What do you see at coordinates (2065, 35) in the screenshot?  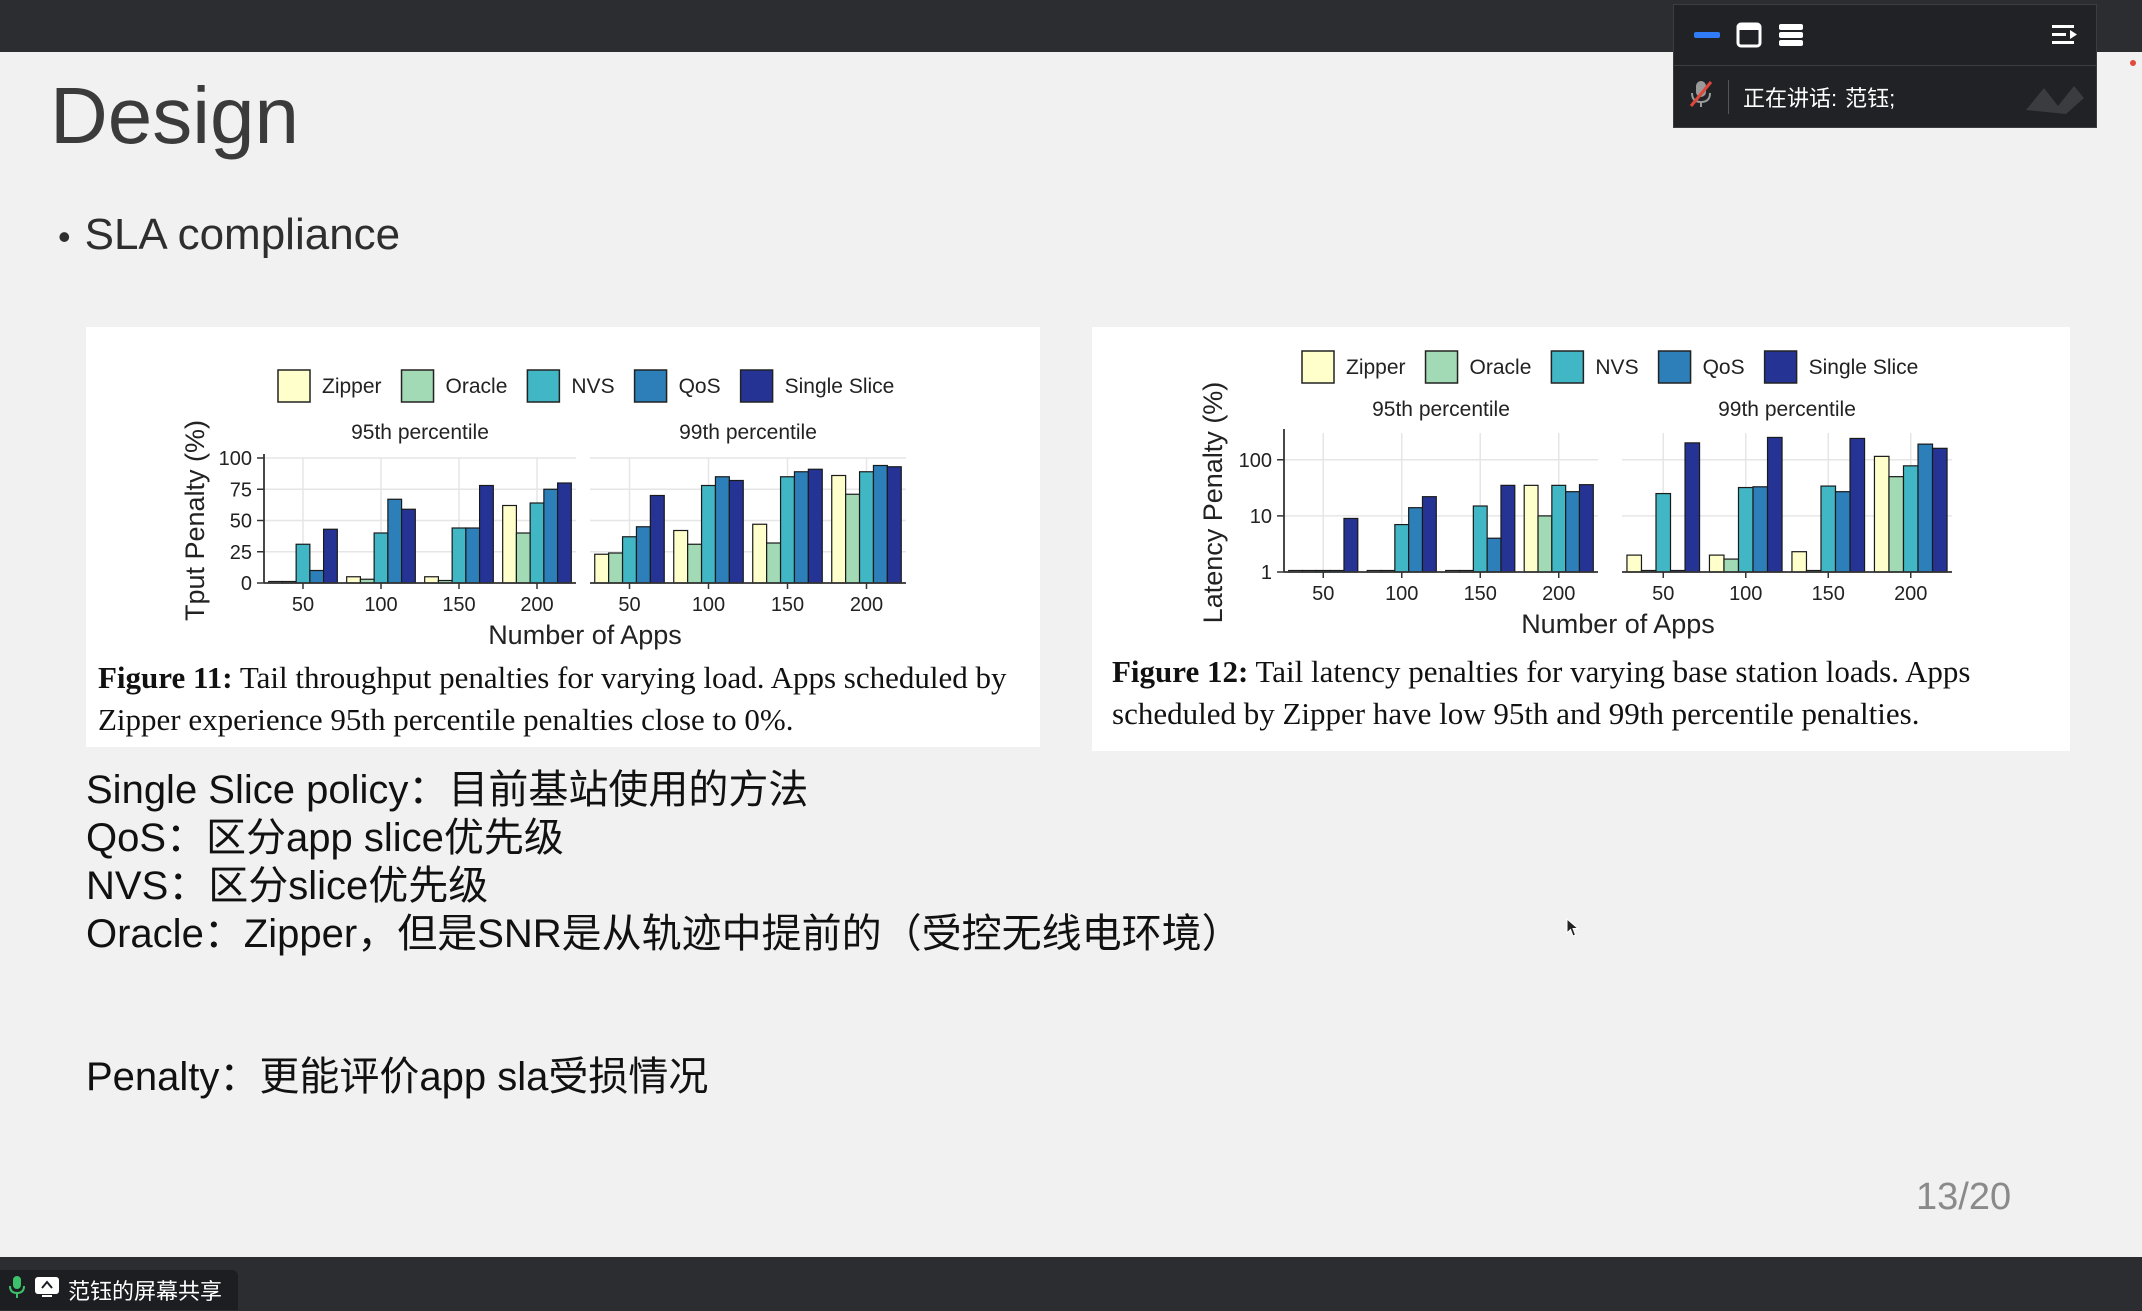 I see `collapse-panel-icon` at bounding box center [2065, 35].